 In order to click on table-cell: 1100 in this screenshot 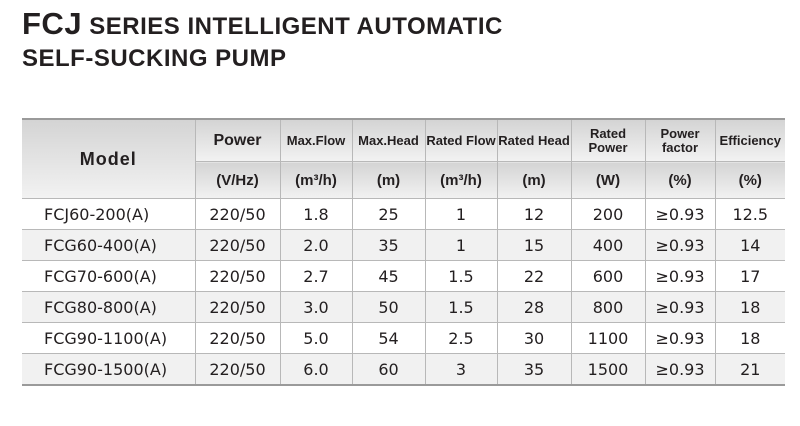, I will do `click(608, 338)`.